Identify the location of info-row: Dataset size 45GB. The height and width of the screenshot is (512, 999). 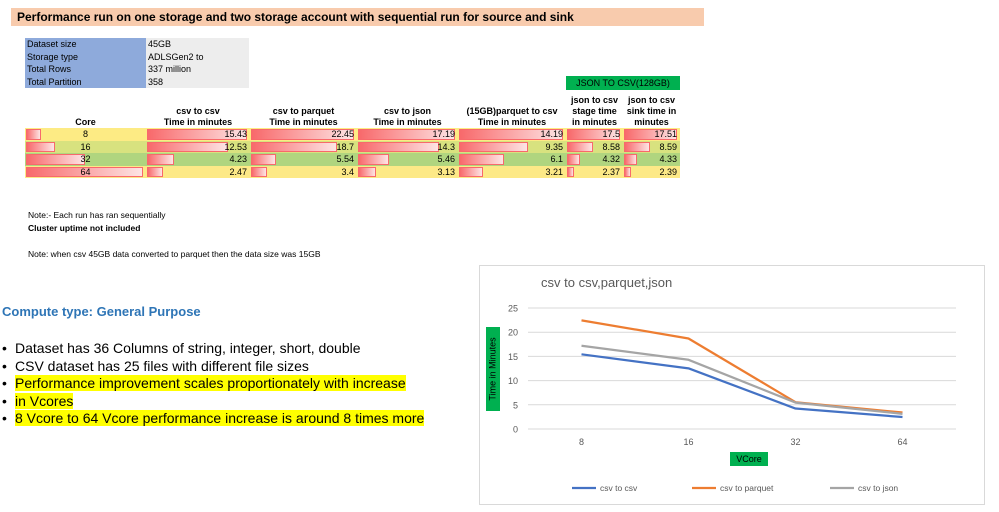
(137, 44).